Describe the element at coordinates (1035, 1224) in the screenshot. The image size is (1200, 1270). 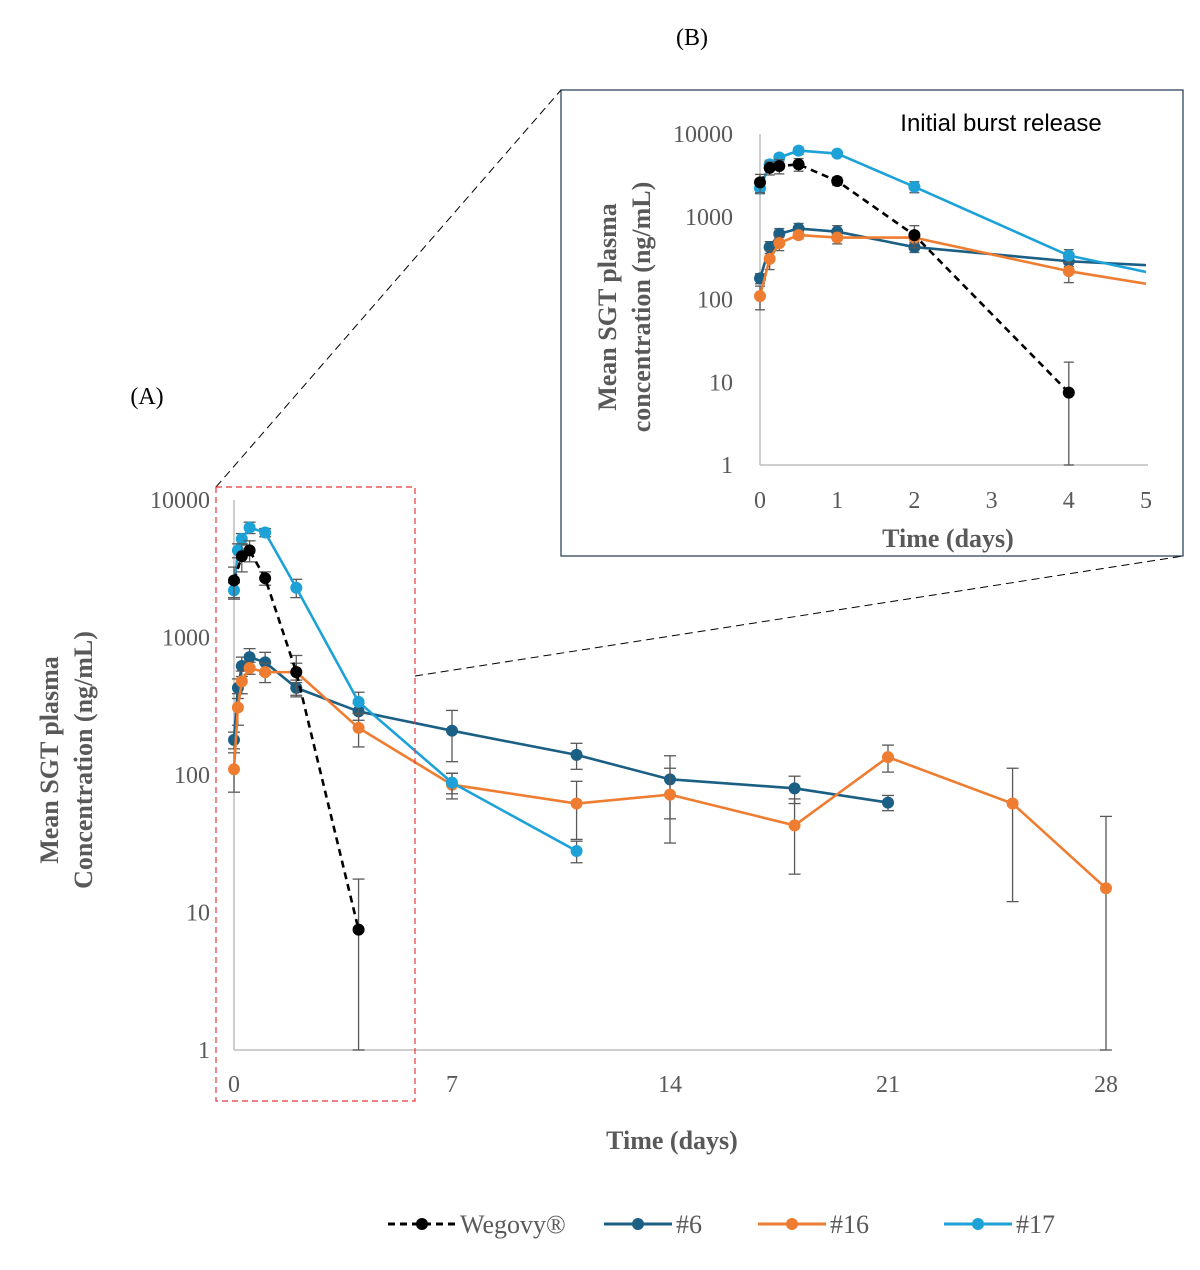
I see `legend-label: #17` at that location.